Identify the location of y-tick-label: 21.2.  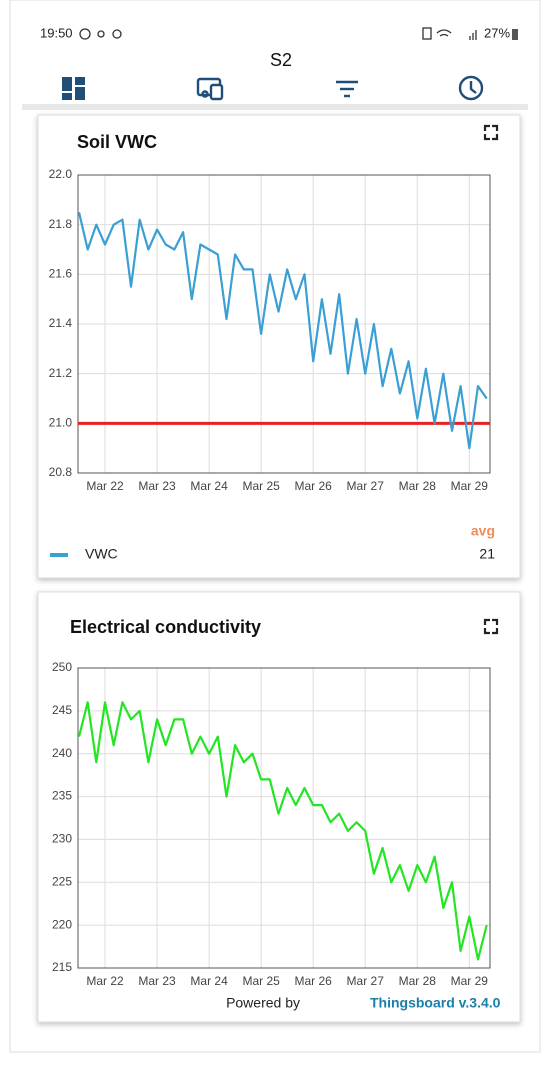
(61, 373).